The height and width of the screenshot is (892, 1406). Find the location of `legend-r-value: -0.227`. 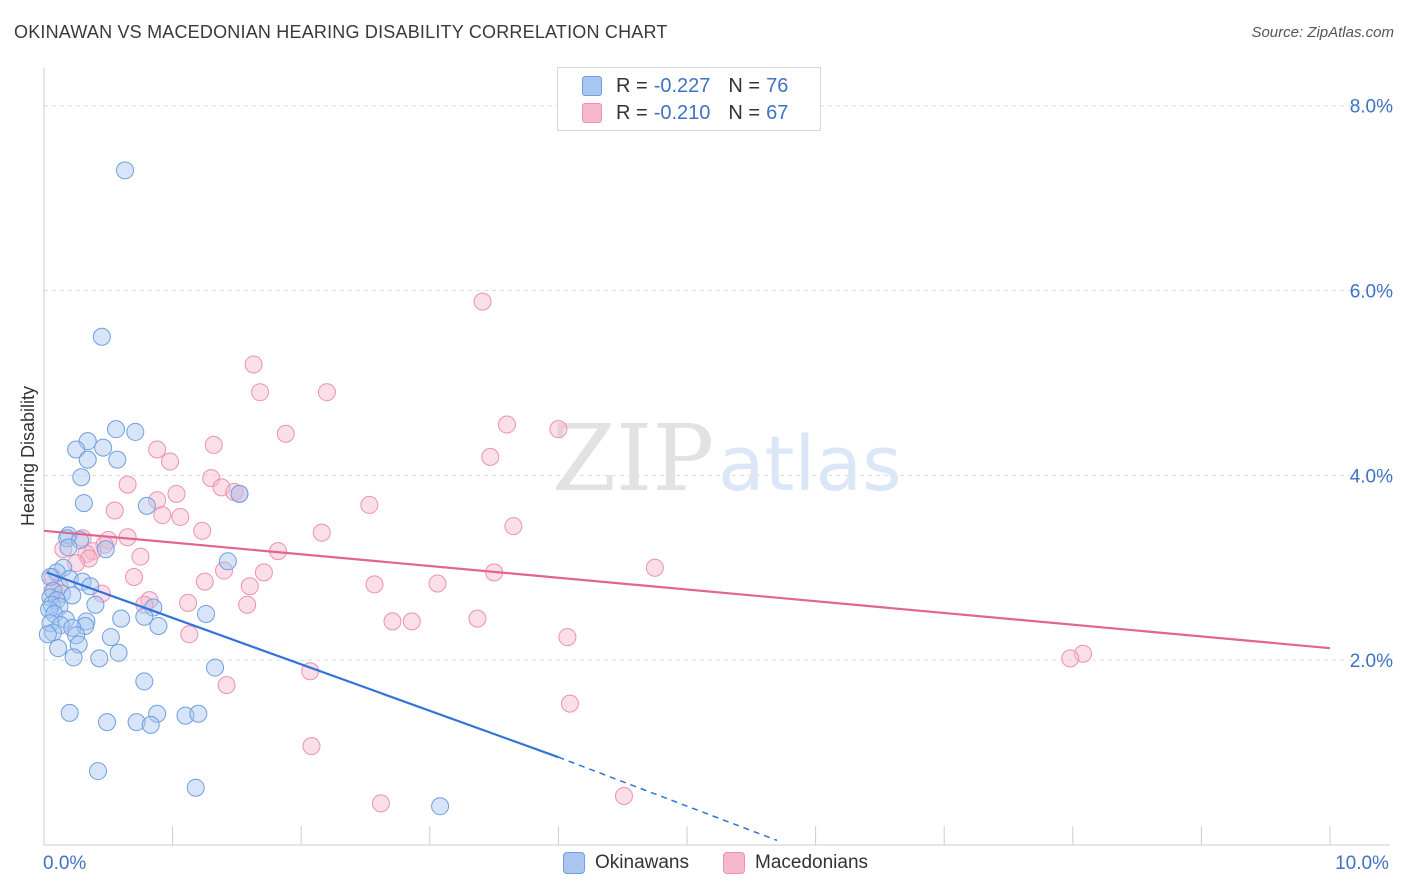

legend-r-value: -0.227 is located at coordinates (682, 85).